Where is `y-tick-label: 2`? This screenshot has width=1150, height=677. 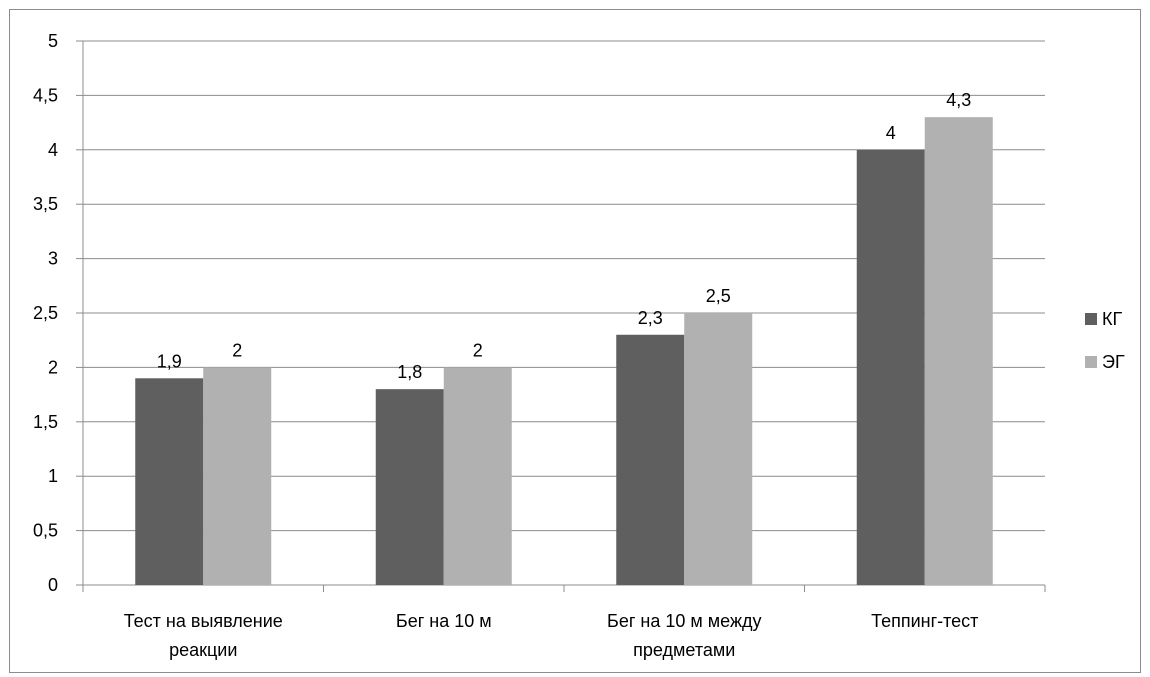
y-tick-label: 2 is located at coordinates (53, 367).